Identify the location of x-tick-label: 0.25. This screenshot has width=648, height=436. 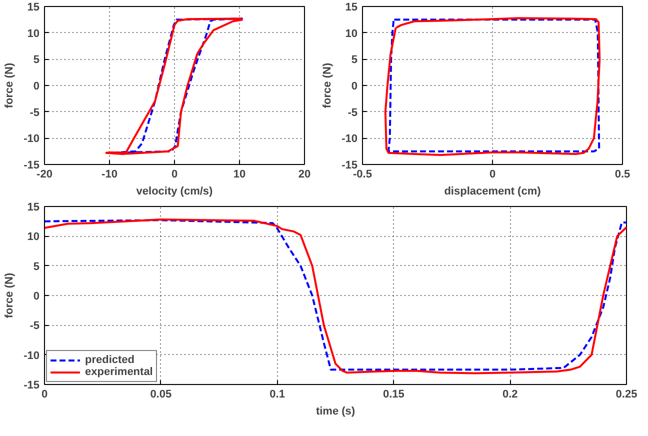
(627, 394).